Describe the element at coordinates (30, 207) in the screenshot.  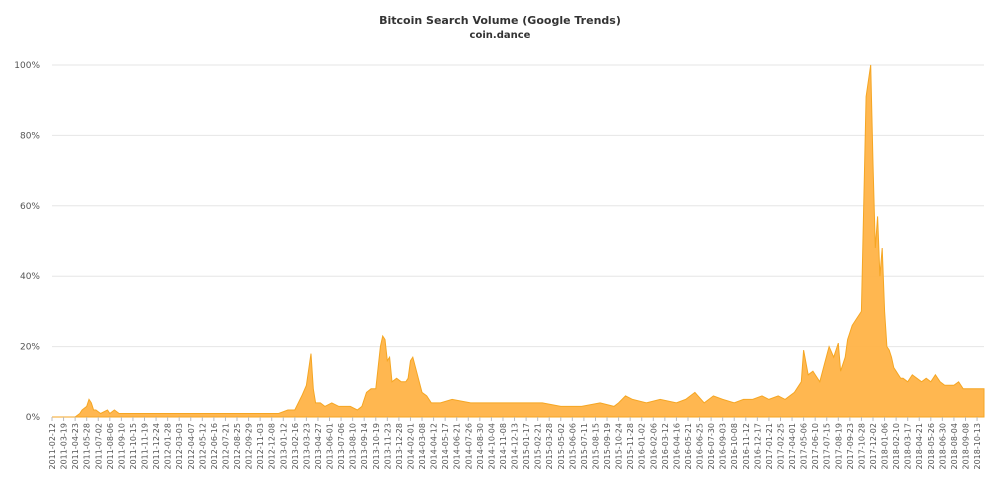
I see `y-tick-label: 60%` at that location.